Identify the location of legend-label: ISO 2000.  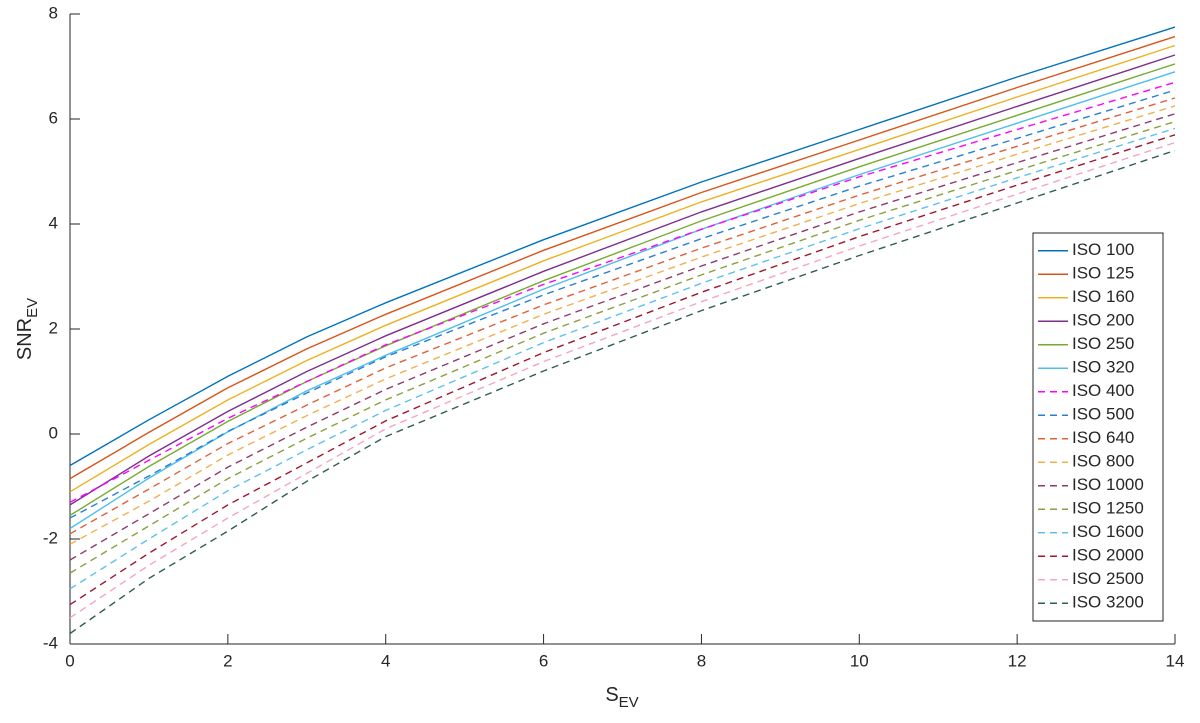
(1108, 555).